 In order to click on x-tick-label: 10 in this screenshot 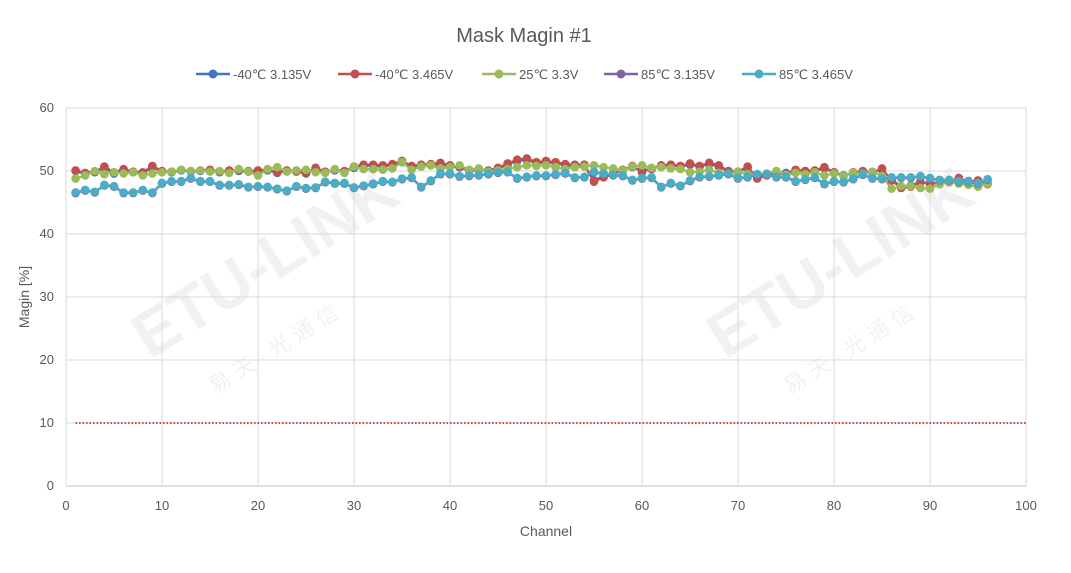, I will do `click(162, 505)`.